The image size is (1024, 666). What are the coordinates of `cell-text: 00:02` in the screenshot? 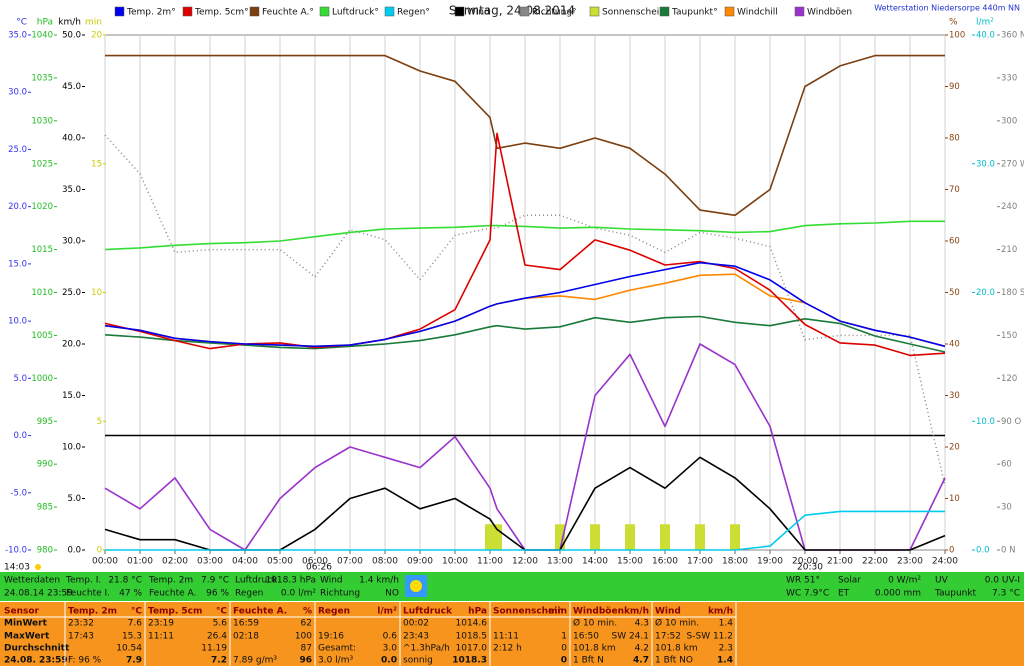 It's located at (416, 624).